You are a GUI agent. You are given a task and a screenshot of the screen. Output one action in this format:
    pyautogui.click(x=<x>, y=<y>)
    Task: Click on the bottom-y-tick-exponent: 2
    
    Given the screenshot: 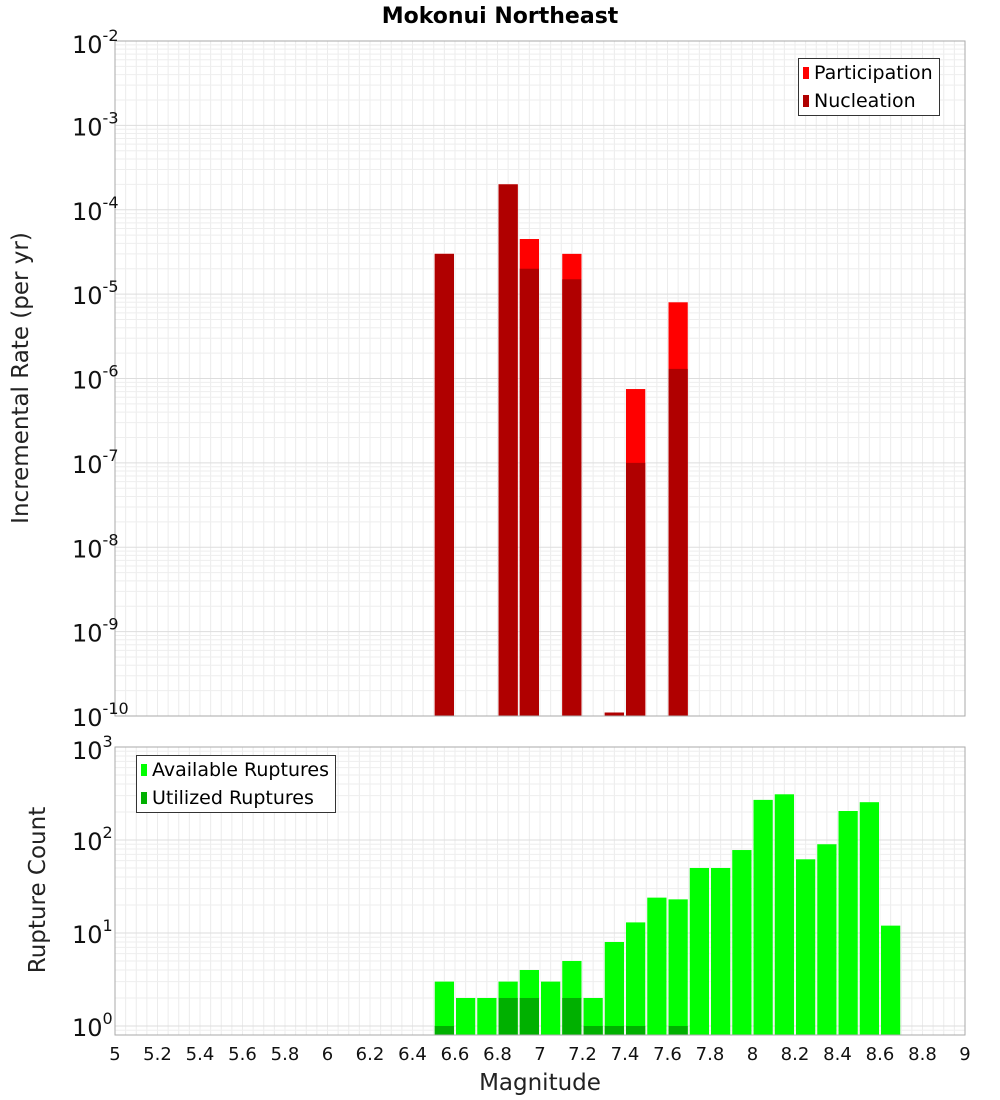 What is the action you would take?
    pyautogui.click(x=108, y=832)
    